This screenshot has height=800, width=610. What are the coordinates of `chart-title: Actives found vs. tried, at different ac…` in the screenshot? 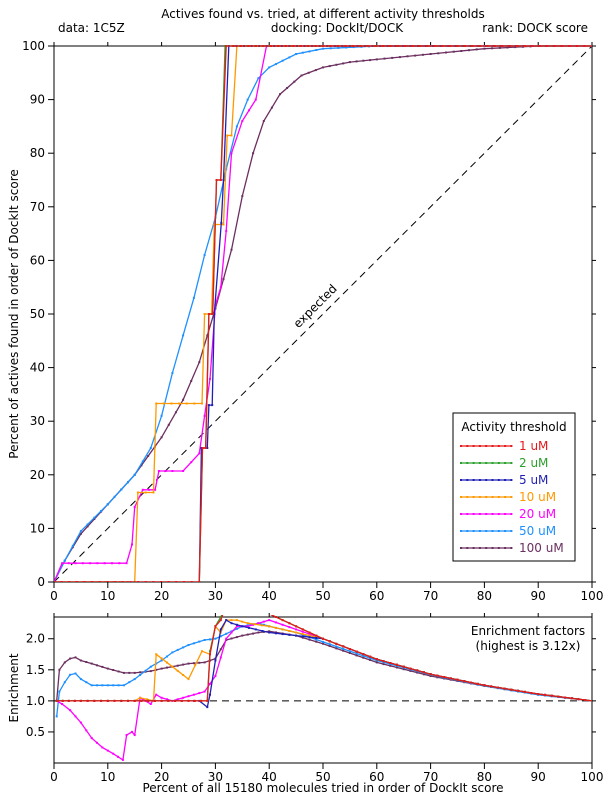 It's located at (322, 14).